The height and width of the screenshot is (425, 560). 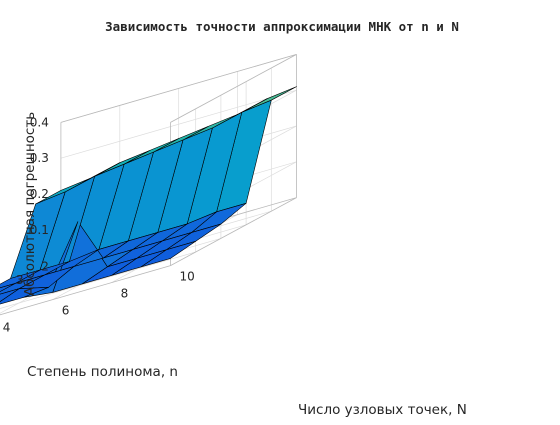 I want to click on y-axis-label: Степень полинома, n, so click(x=102, y=372).